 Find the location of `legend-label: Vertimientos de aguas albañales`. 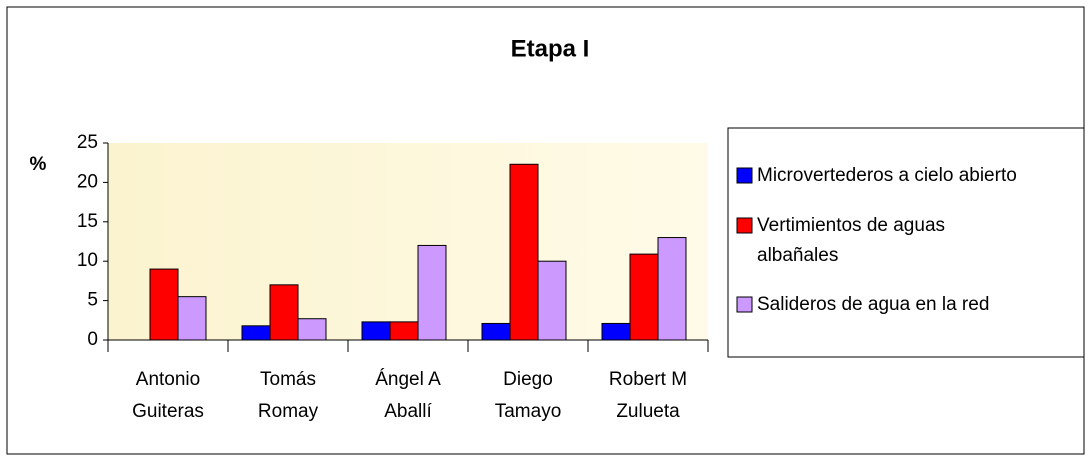

legend-label: Vertimientos de aguas albañales is located at coordinates (851, 240).